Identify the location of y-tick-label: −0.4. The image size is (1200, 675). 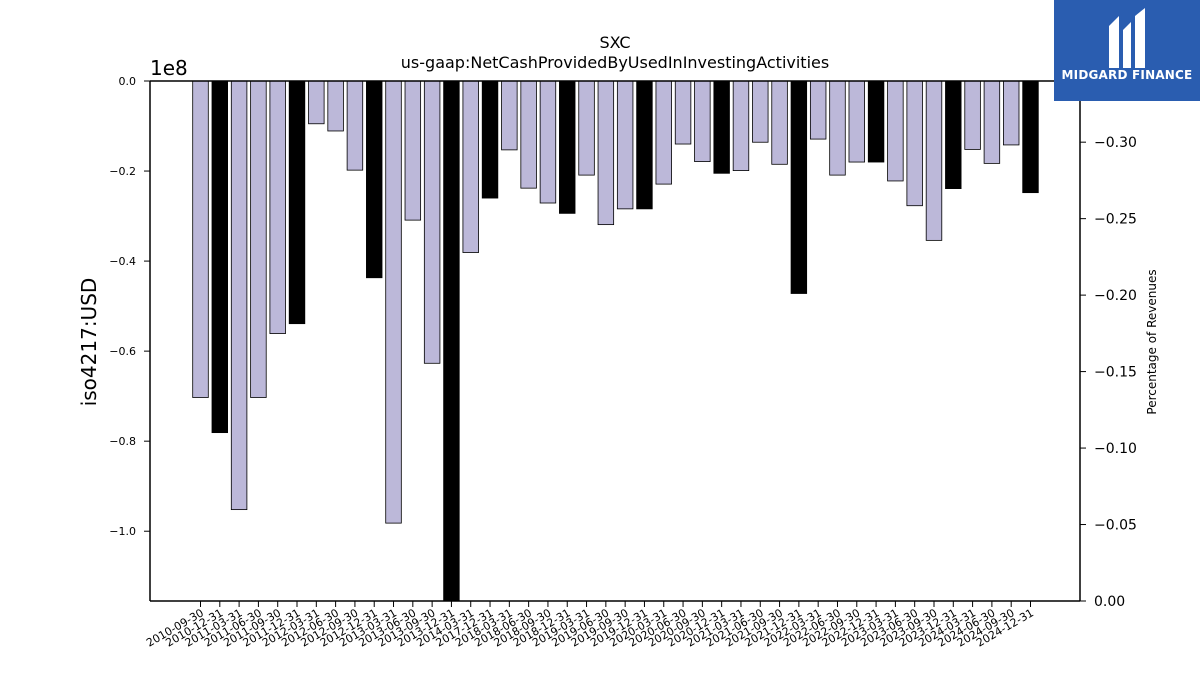
(122, 261).